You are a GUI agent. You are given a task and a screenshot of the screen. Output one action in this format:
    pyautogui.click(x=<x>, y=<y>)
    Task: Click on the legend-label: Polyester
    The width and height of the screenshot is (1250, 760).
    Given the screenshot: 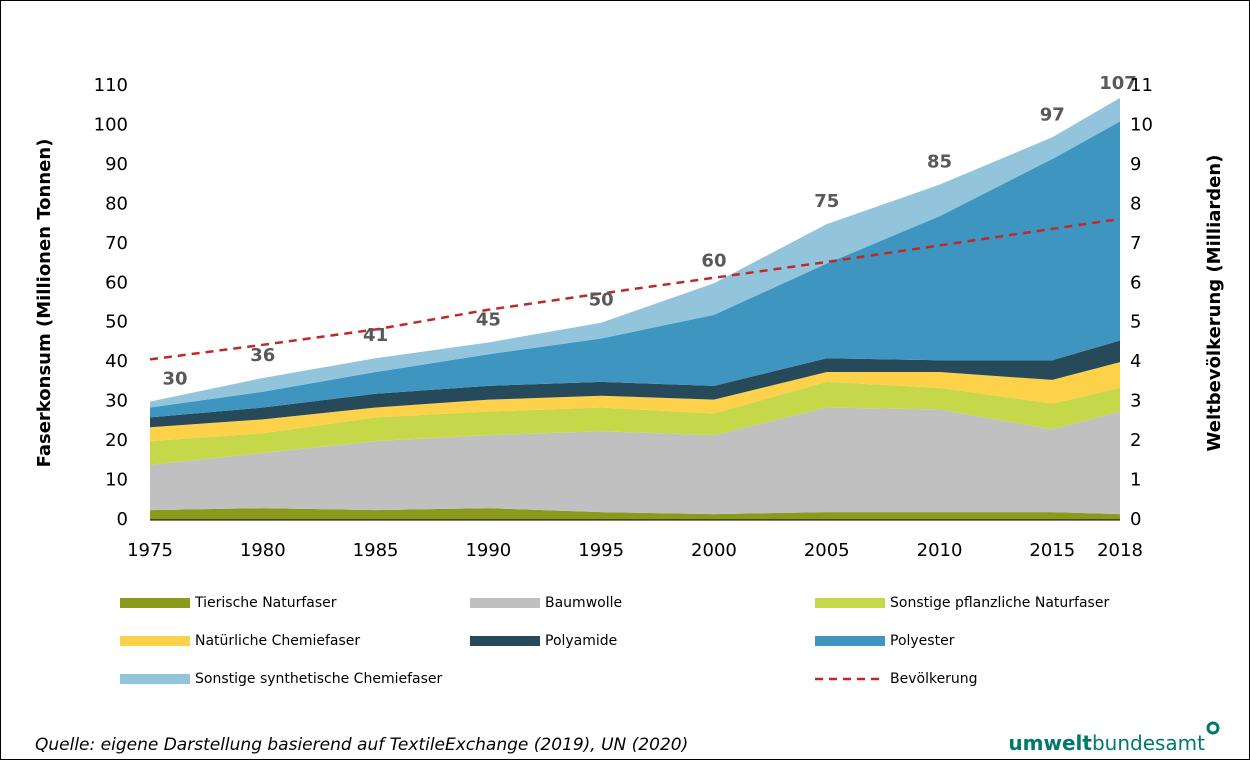 What is the action you would take?
    pyautogui.click(x=922, y=641)
    